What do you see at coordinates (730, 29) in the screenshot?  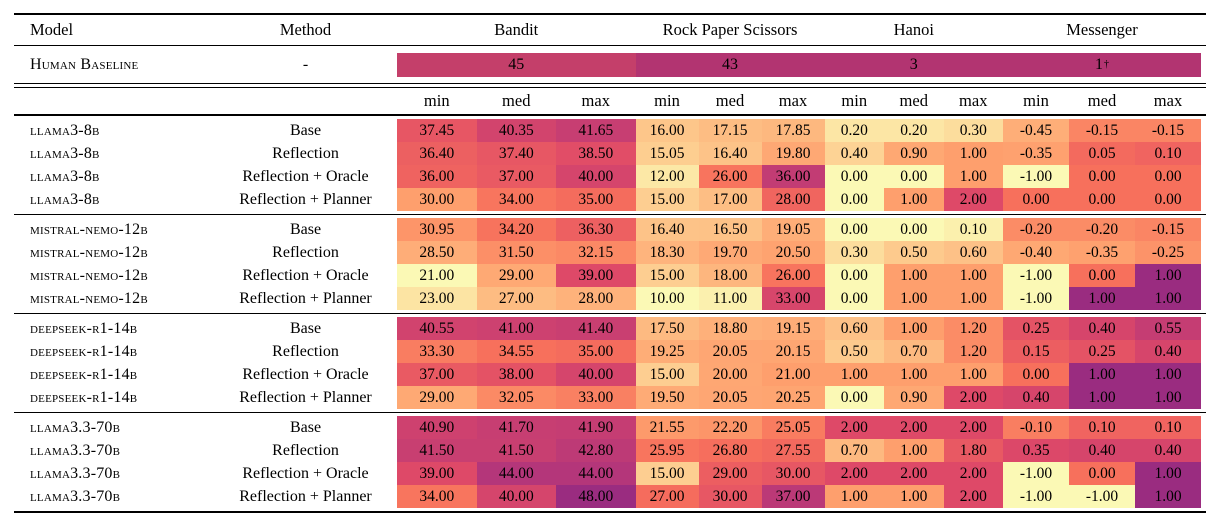 I see `game-header-rock-paper-scissors: Rock Paper Scissors` at bounding box center [730, 29].